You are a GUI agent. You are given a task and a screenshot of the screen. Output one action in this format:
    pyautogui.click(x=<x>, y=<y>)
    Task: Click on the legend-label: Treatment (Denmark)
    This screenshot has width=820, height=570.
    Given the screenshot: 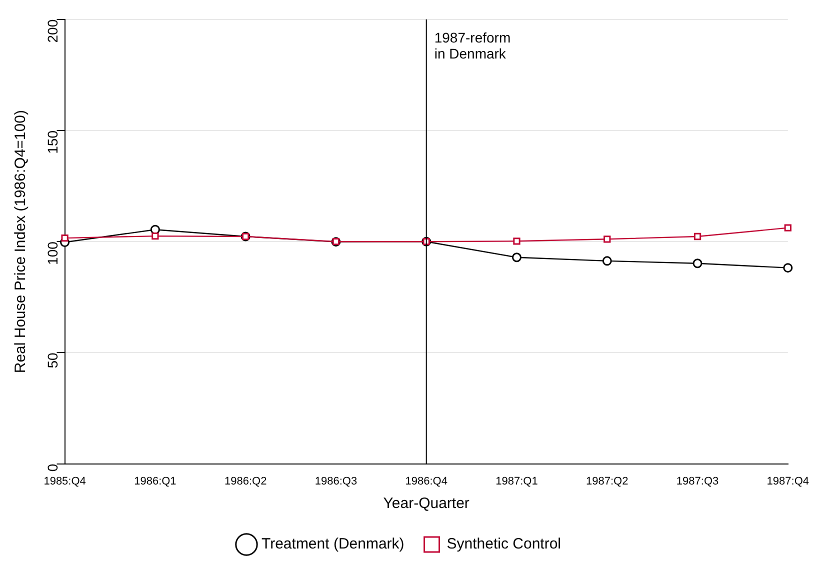 What is the action you would take?
    pyautogui.click(x=332, y=544)
    